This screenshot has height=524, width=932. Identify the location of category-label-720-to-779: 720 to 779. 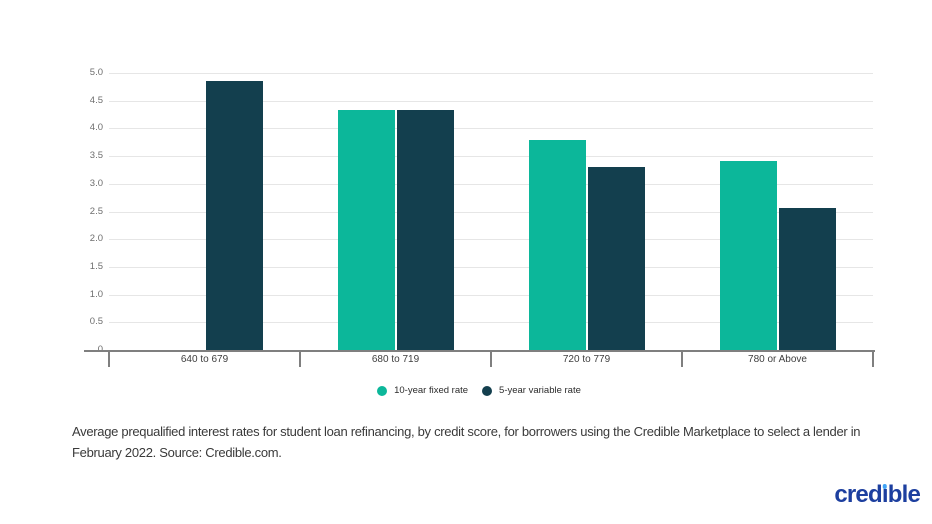
(586, 359).